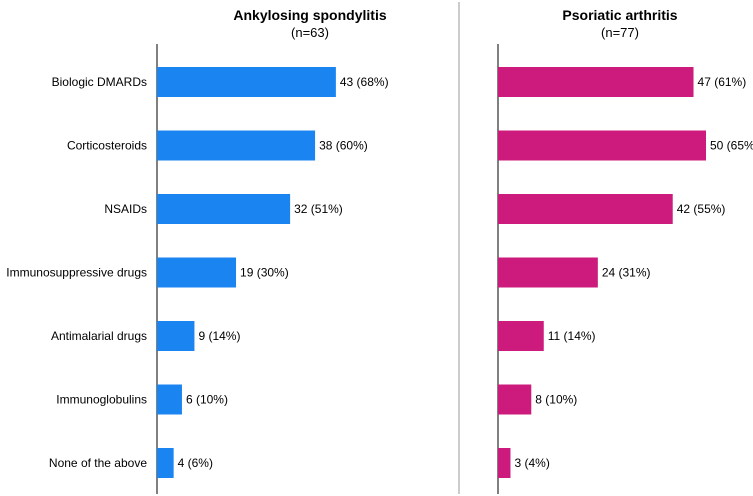 This screenshot has width=753, height=496. Describe the element at coordinates (99, 336) in the screenshot. I see `category-label-antimalarial-drugs: Antimalarial drugs` at that location.